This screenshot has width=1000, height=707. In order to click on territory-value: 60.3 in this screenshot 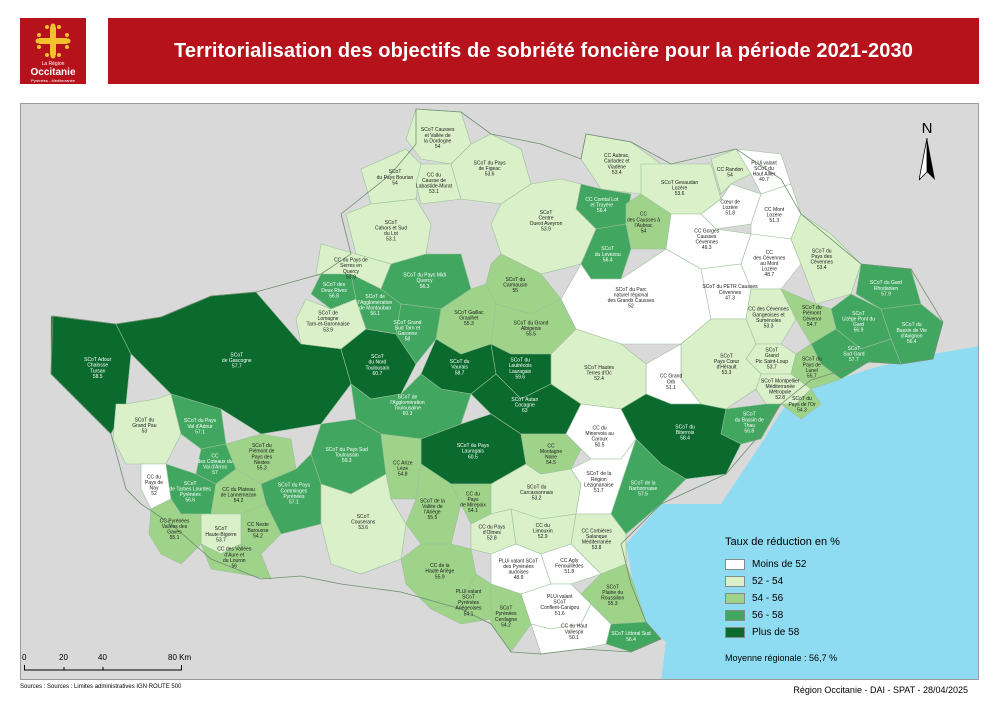, I will do `click(408, 414)`.